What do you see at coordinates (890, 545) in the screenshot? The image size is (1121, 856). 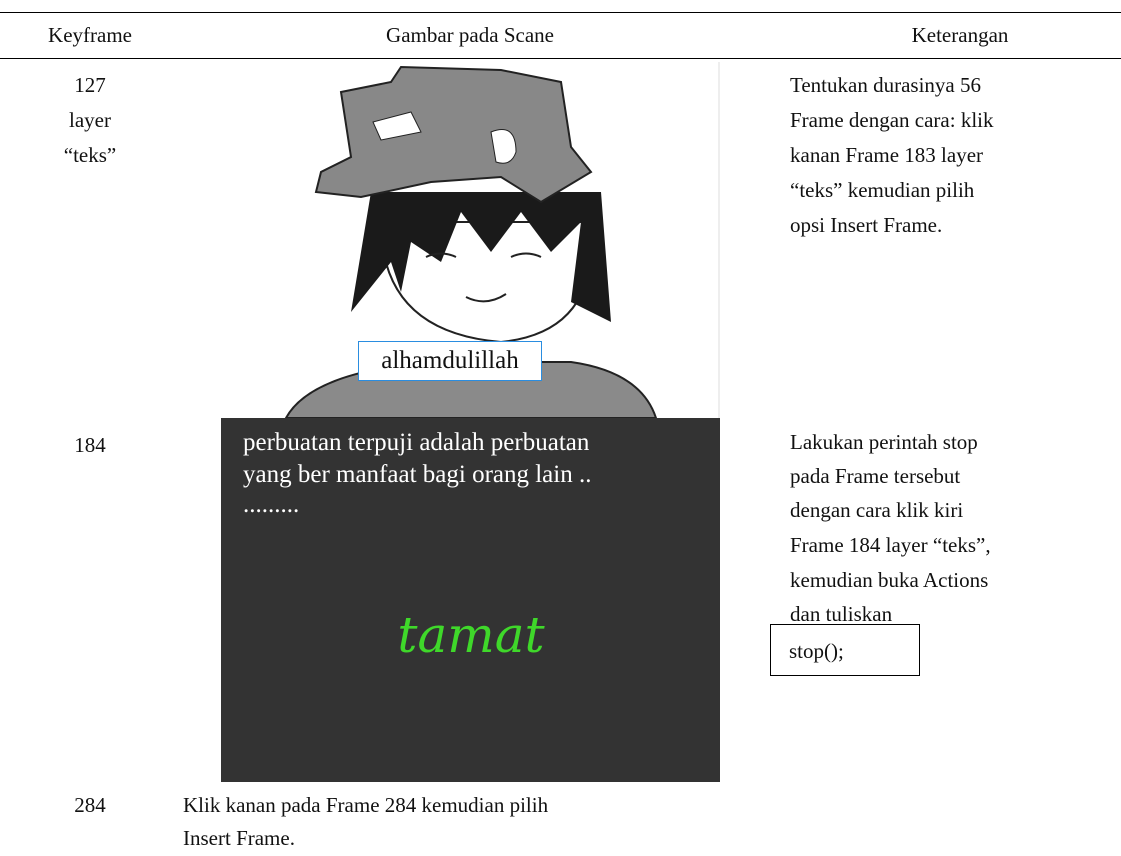 I see `note-line: Frame 184 layer “teks”,` at bounding box center [890, 545].